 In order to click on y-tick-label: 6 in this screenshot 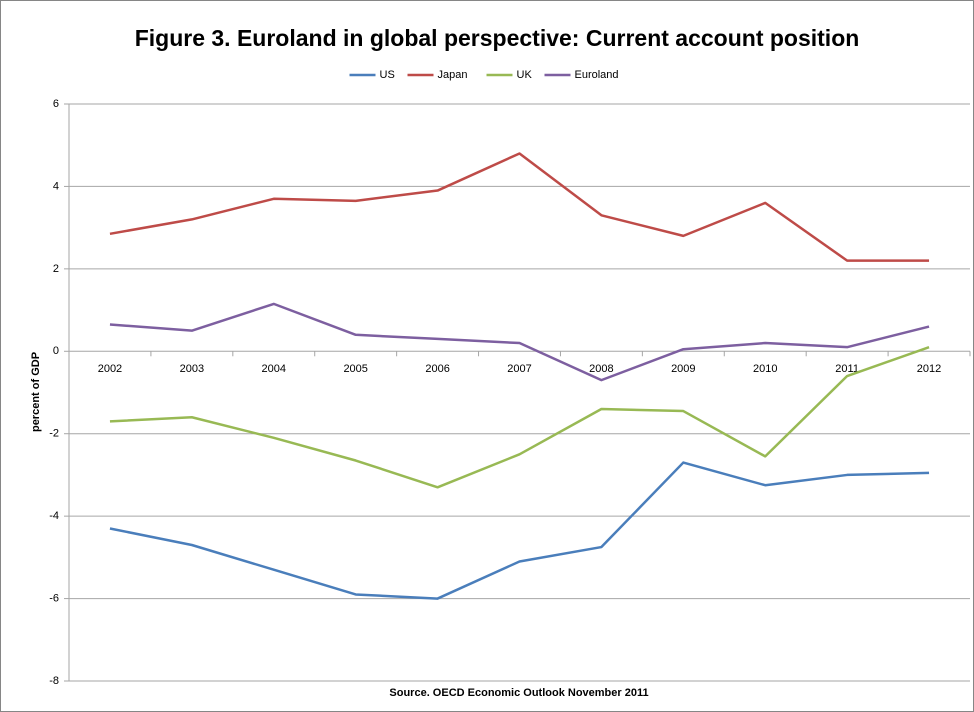, I will do `click(56, 104)`.